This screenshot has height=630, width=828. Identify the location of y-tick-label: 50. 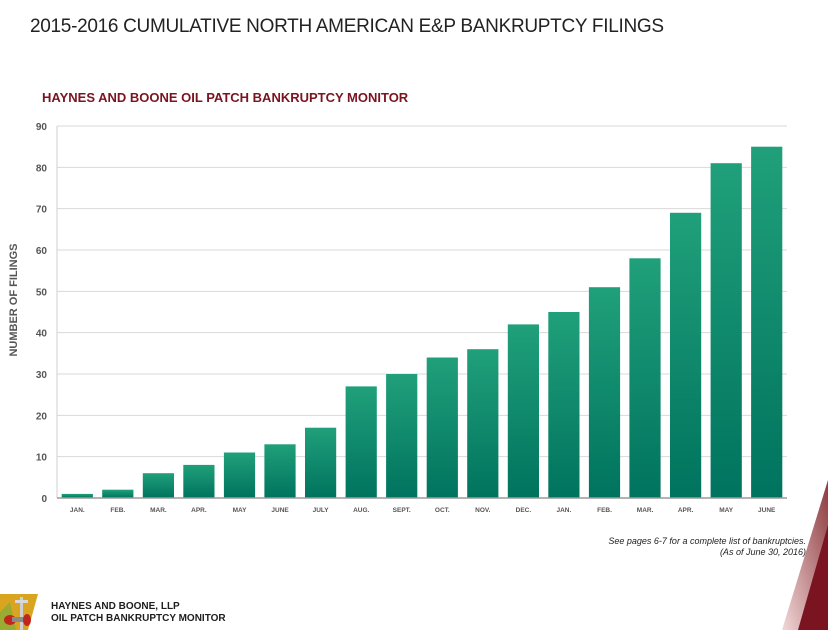
(42, 292).